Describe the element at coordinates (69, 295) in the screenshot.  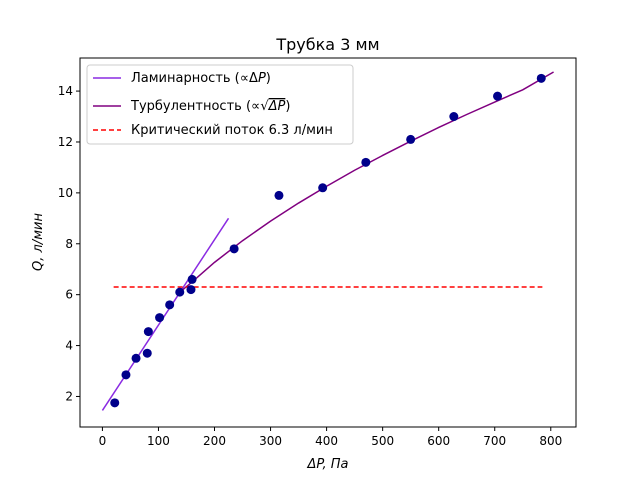
I see `y-tick-label: 6` at that location.